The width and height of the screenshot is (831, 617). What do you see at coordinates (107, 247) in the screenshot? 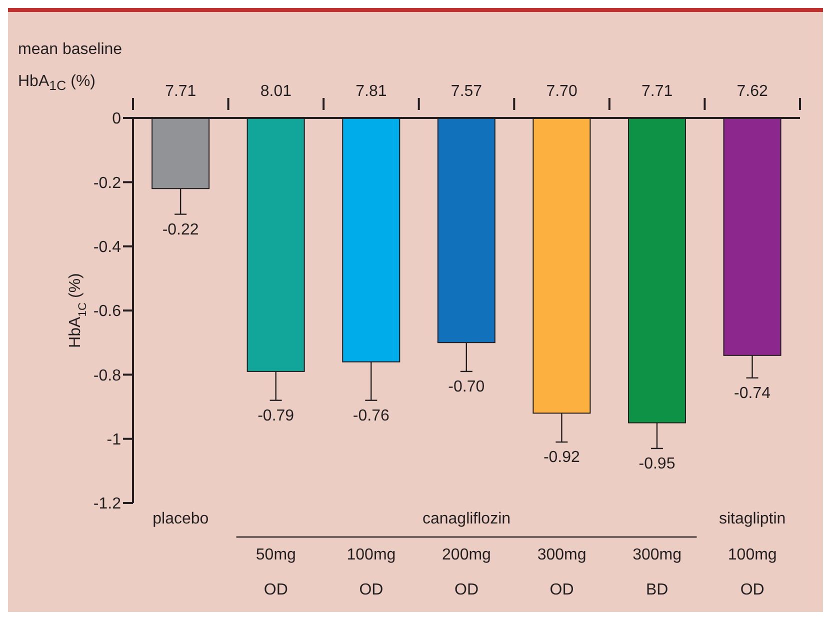
I see `y-tick-label: -0.4` at bounding box center [107, 247].